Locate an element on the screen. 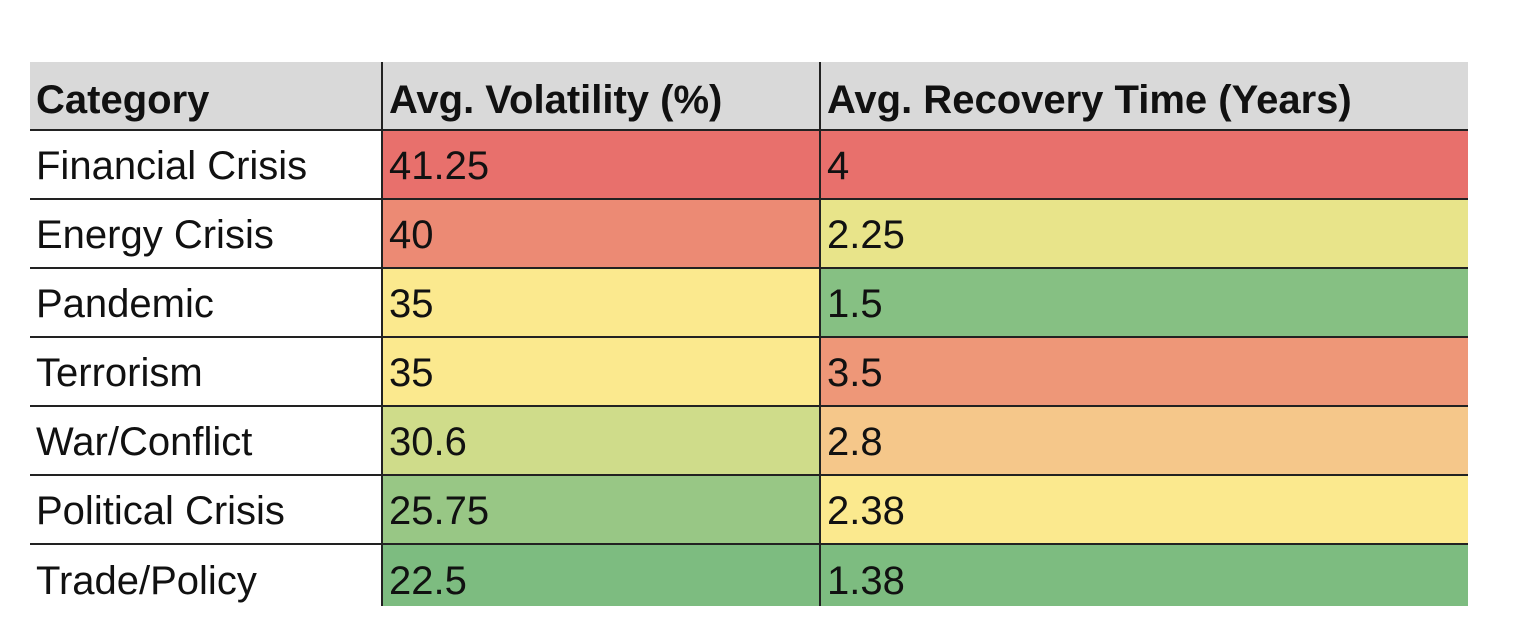 This screenshot has width=1516, height=628. table-row: War/Conflict 30.6 2.8 is located at coordinates (749, 440).